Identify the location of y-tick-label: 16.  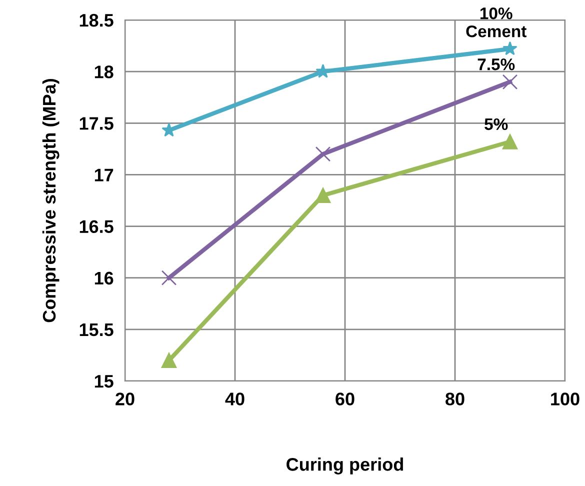
(104, 278).